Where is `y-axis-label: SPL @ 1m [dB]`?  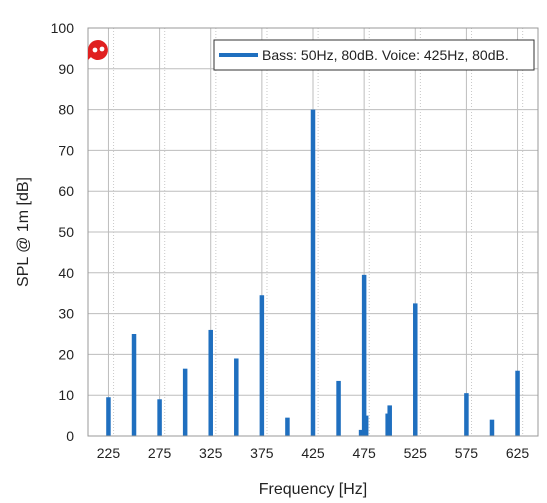 y-axis-label: SPL @ 1m [dB] is located at coordinates (23, 232).